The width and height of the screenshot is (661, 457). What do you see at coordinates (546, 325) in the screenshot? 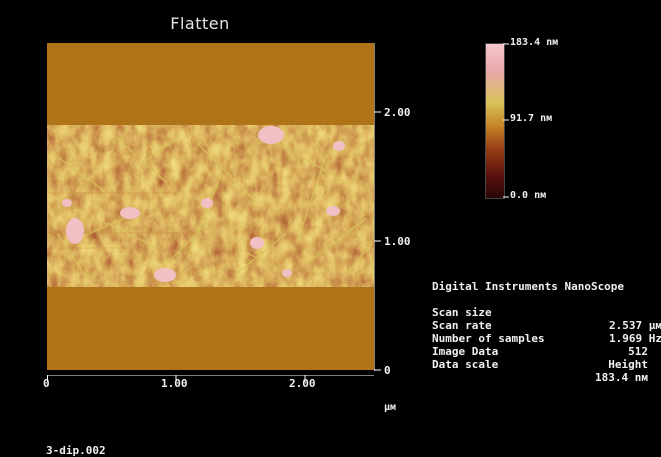
I see `info-row-scan-rate: Scan rate 1.969 Hz` at bounding box center [546, 325].